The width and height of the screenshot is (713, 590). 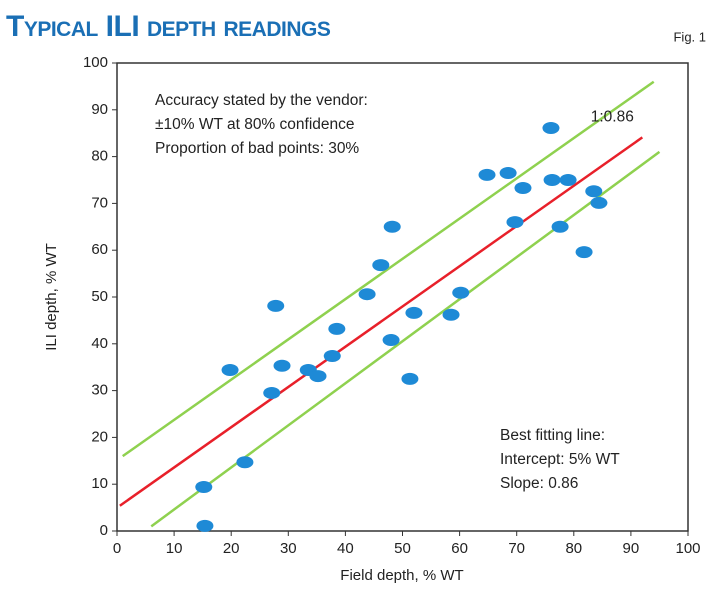 What do you see at coordinates (99, 436) in the screenshot?
I see `y-tick-label: 20` at bounding box center [99, 436].